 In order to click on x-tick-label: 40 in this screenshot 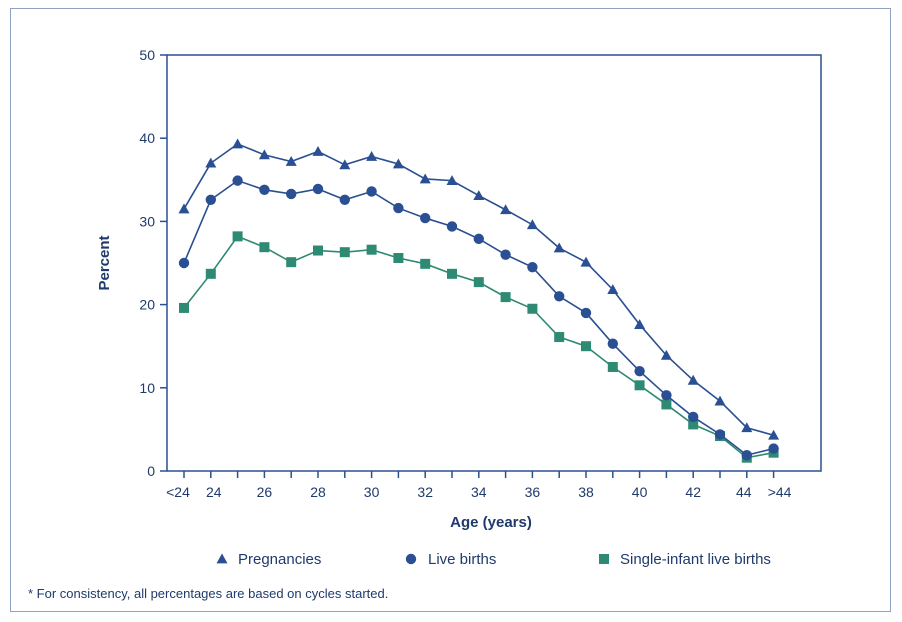, I will do `click(640, 492)`.